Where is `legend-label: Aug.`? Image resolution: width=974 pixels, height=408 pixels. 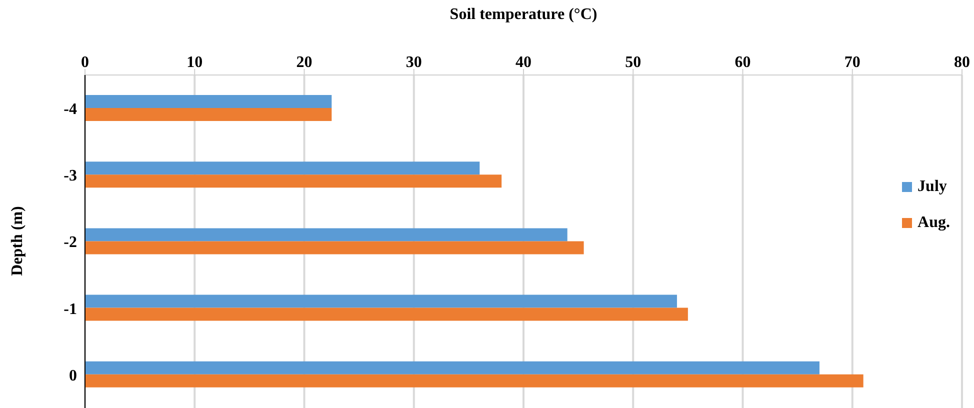
legend-label: Aug. is located at coordinates (934, 223).